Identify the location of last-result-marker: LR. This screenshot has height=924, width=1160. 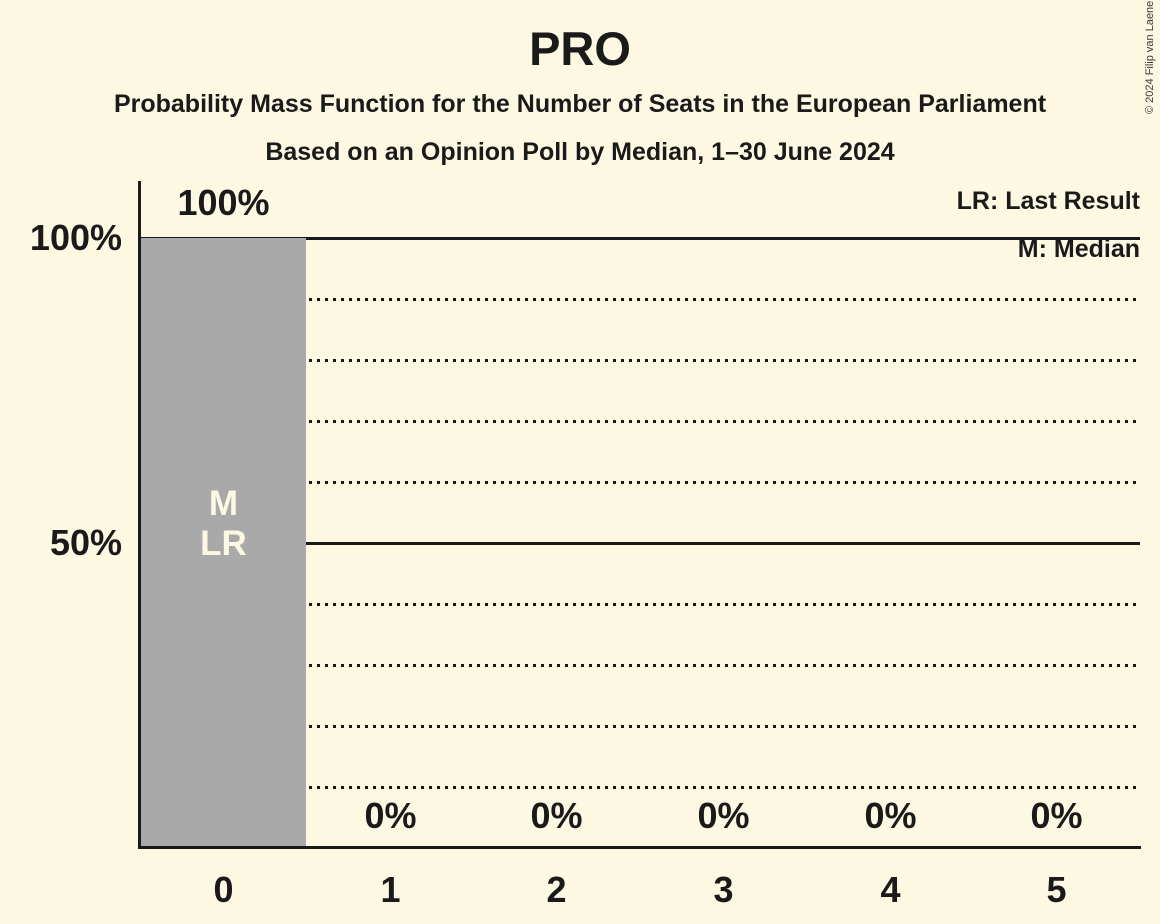
(223, 543).